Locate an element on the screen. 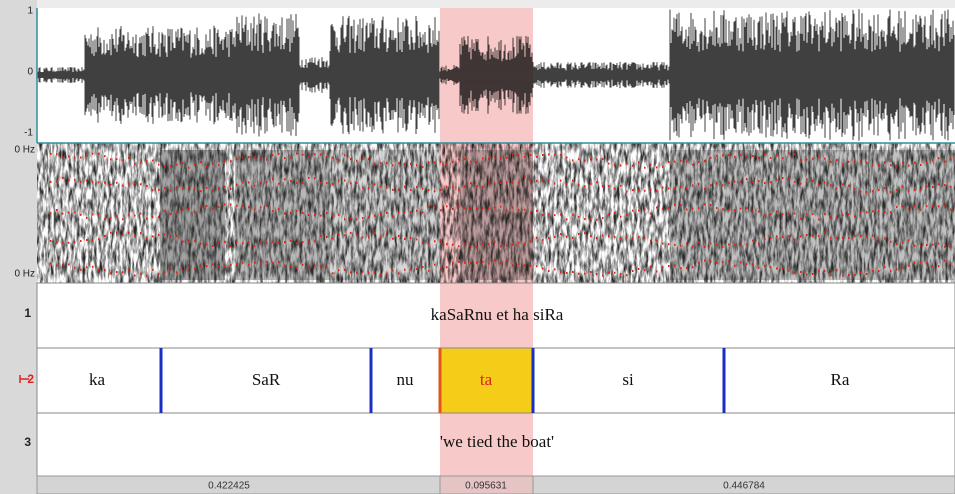  interval-label: ta is located at coordinates (486, 379).